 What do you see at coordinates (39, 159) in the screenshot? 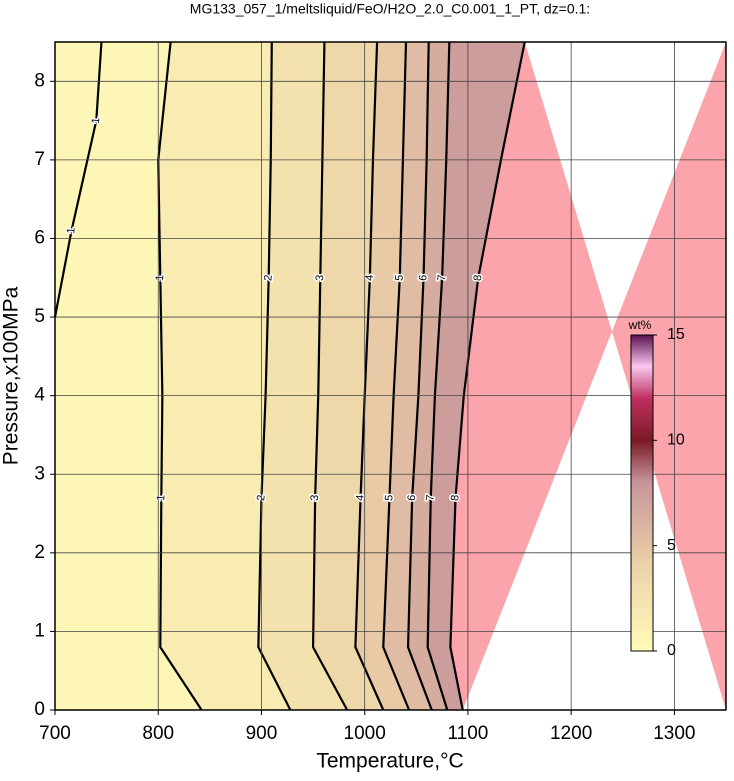
I see `y-tick-label: 7` at bounding box center [39, 159].